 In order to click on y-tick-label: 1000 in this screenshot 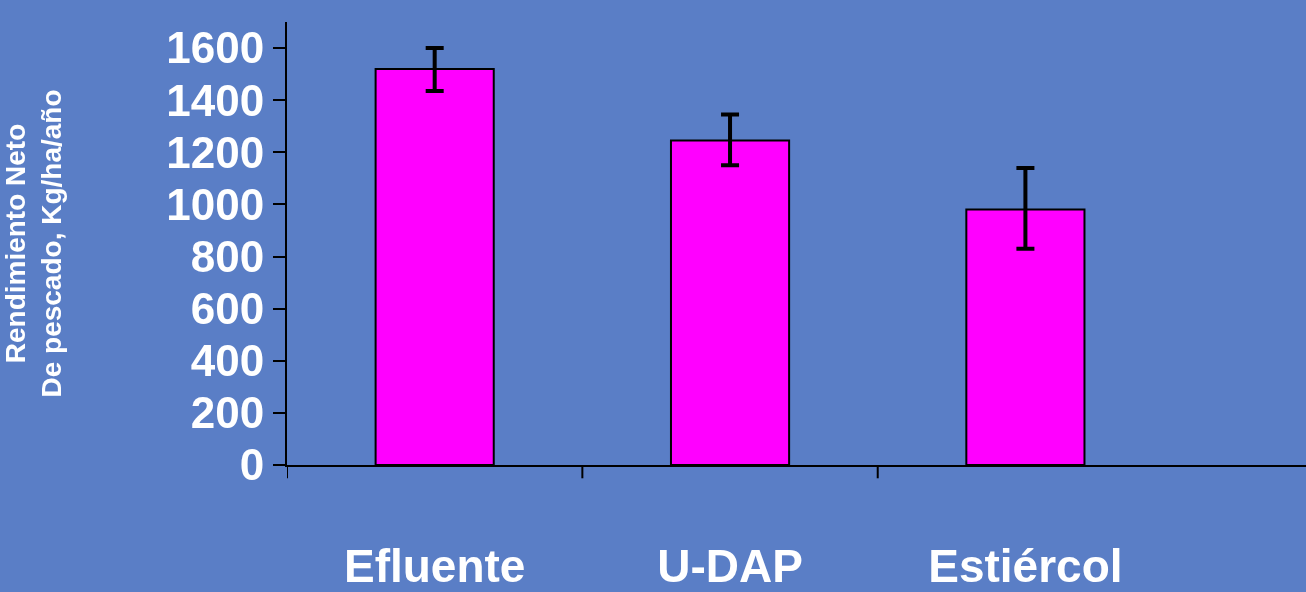, I will do `click(215, 204)`.